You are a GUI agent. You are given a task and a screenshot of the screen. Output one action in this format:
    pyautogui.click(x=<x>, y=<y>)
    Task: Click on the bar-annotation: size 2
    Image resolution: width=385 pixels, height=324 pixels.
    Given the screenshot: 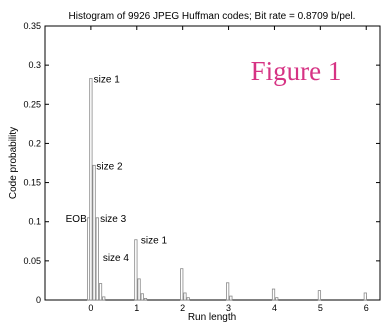 What is the action you would take?
    pyautogui.click(x=109, y=166)
    